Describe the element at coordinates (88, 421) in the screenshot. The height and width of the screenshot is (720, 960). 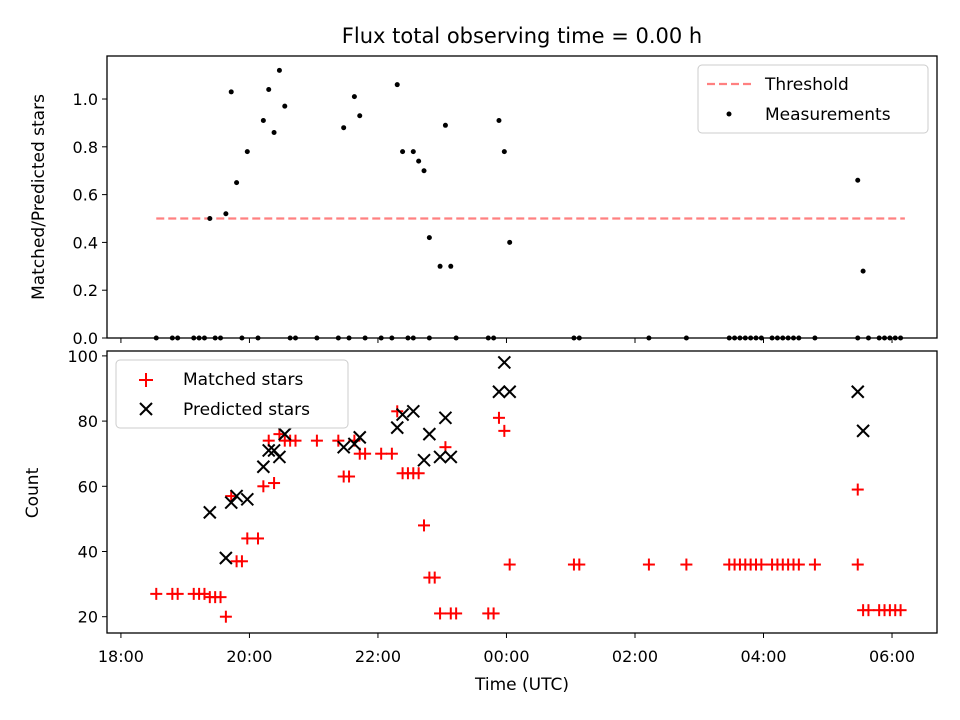
I see `bottom-y-tick-label: 80` at that location.